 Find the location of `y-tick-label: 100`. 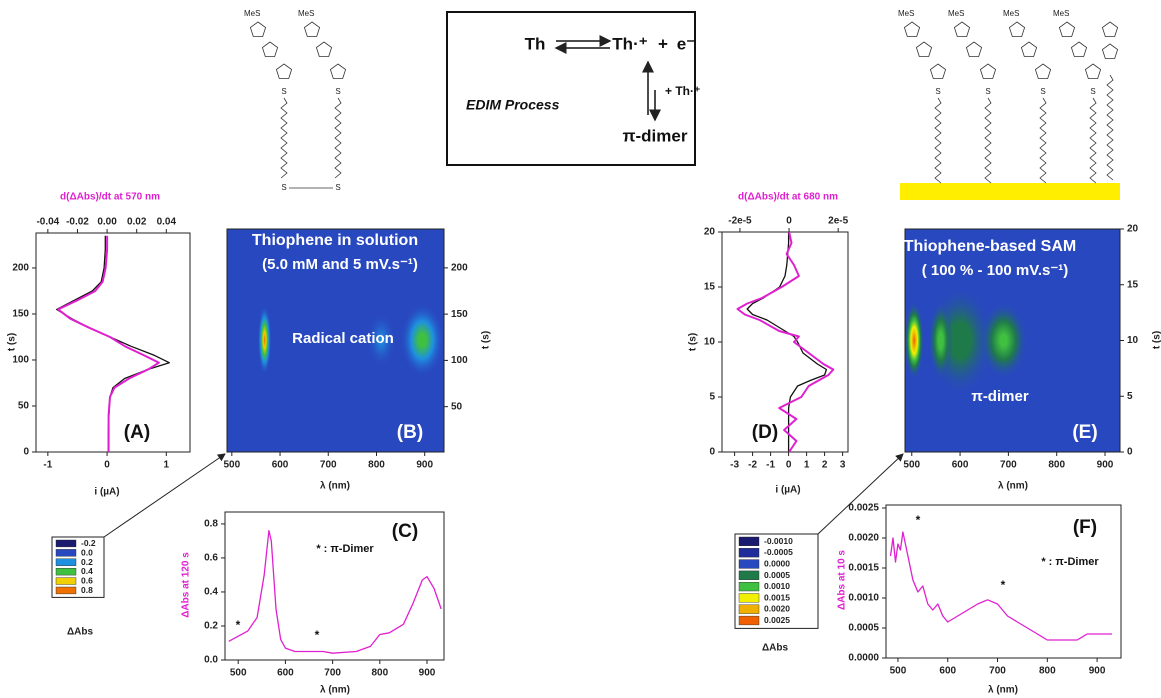

y-tick-label: 100 is located at coordinates (459, 360).